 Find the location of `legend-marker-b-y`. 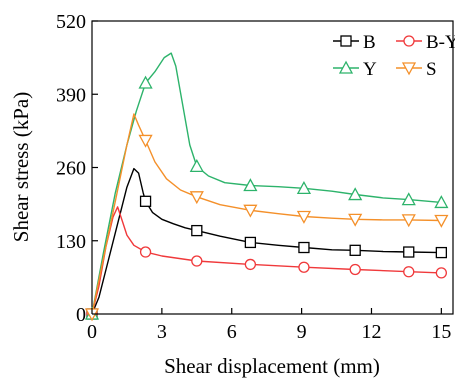

legend-marker-b-y is located at coordinates (409, 41).